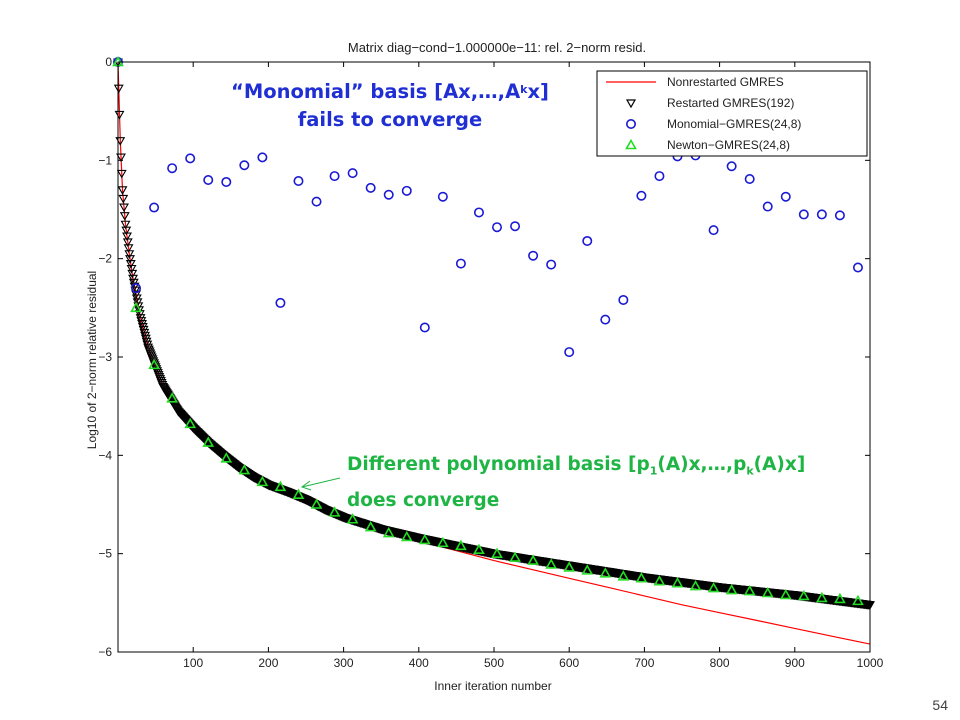 This screenshot has height=720, width=960. I want to click on newton-annotation-text: Different polynomial basis [p, so click(498, 464).